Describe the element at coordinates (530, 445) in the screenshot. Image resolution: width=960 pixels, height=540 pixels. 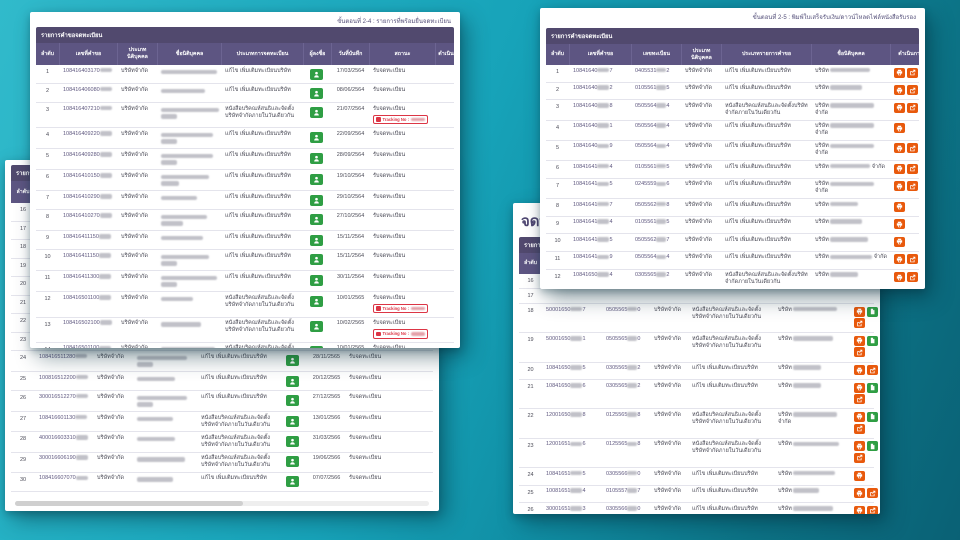
I see `cell-idx: 23` at that location.